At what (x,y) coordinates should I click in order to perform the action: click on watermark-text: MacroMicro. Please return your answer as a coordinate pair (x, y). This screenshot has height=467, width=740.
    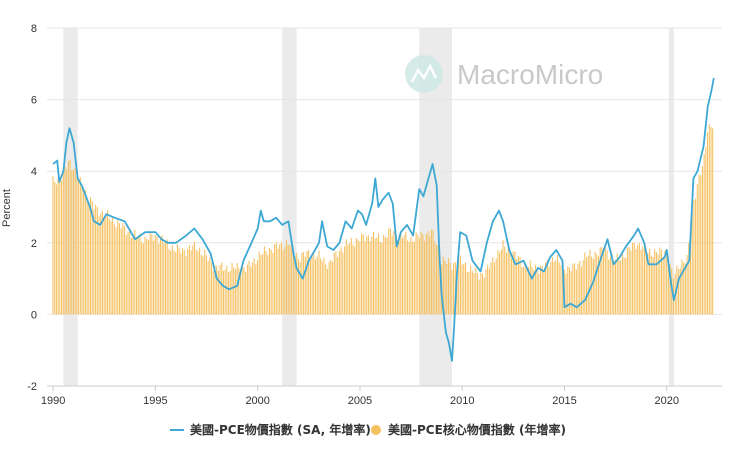
    Looking at the image, I should click on (530, 74).